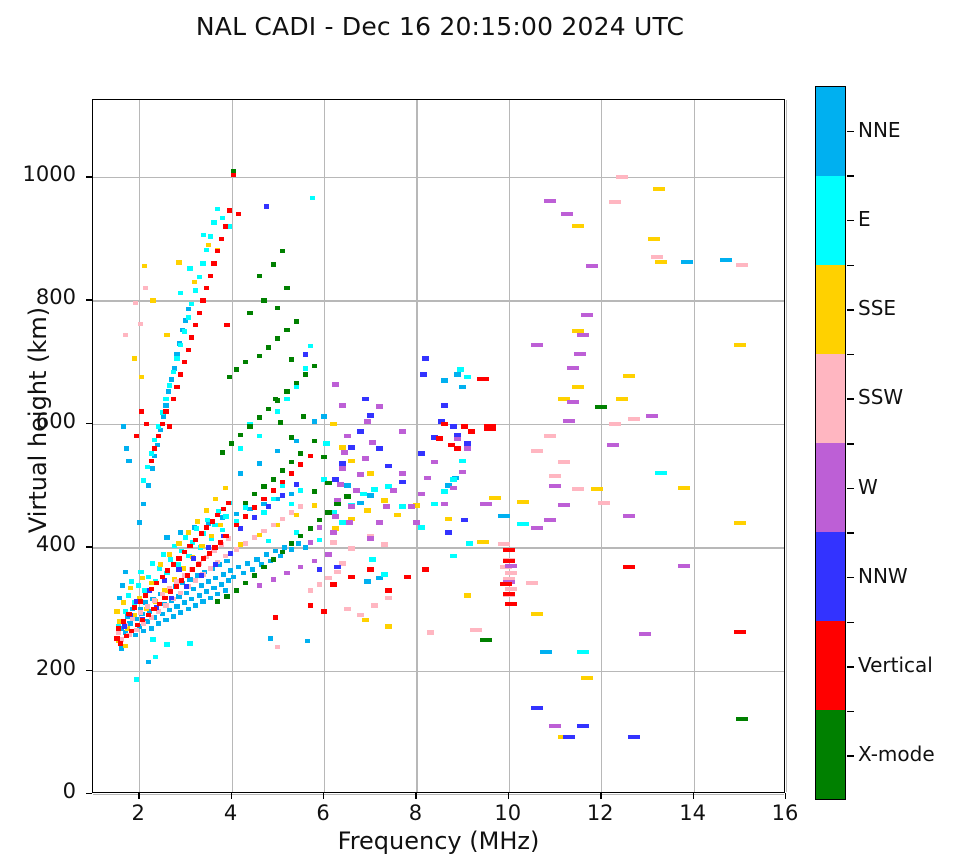  What do you see at coordinates (850, 220) in the screenshot?
I see `colorbar-tick` at bounding box center [850, 220].